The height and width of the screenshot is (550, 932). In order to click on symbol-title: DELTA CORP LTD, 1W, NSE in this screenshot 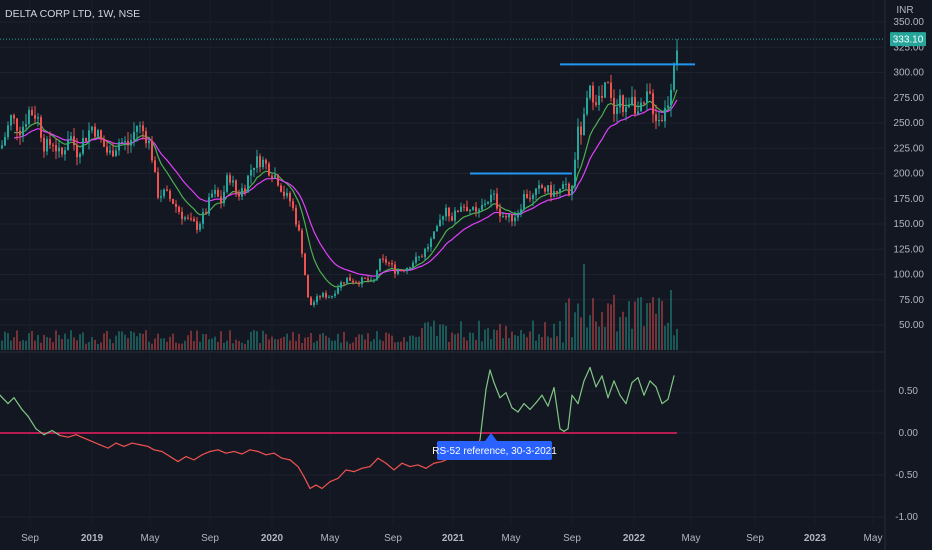, I will do `click(72, 14)`.